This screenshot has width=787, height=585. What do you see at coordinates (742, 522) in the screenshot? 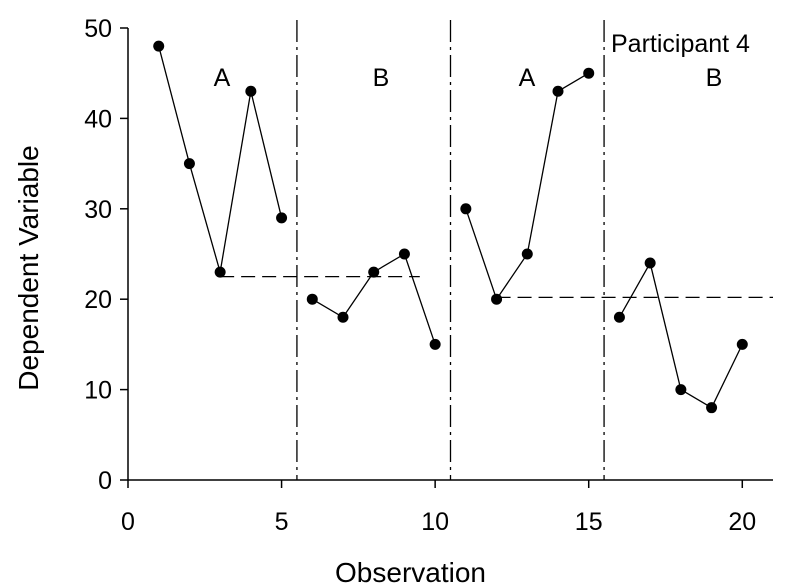
I see `x-tick-label: 20` at bounding box center [742, 522].